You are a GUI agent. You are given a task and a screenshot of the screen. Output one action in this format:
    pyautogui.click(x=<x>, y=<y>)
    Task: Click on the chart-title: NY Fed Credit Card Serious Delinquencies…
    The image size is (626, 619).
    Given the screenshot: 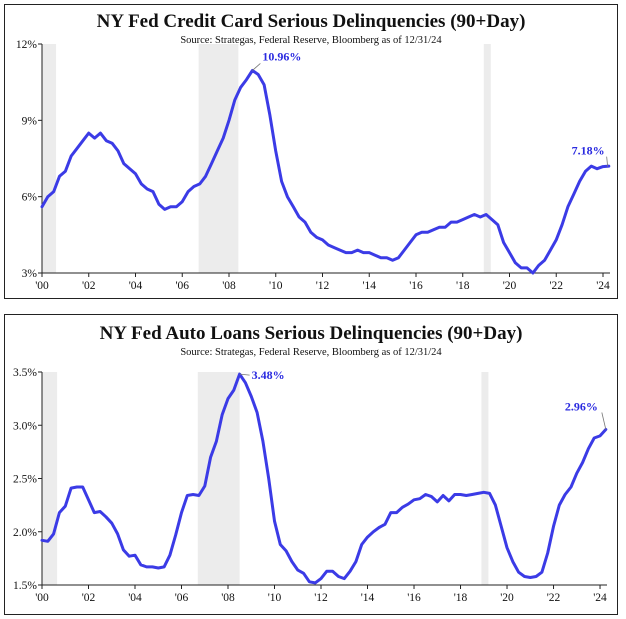 What is the action you would take?
    pyautogui.click(x=311, y=21)
    